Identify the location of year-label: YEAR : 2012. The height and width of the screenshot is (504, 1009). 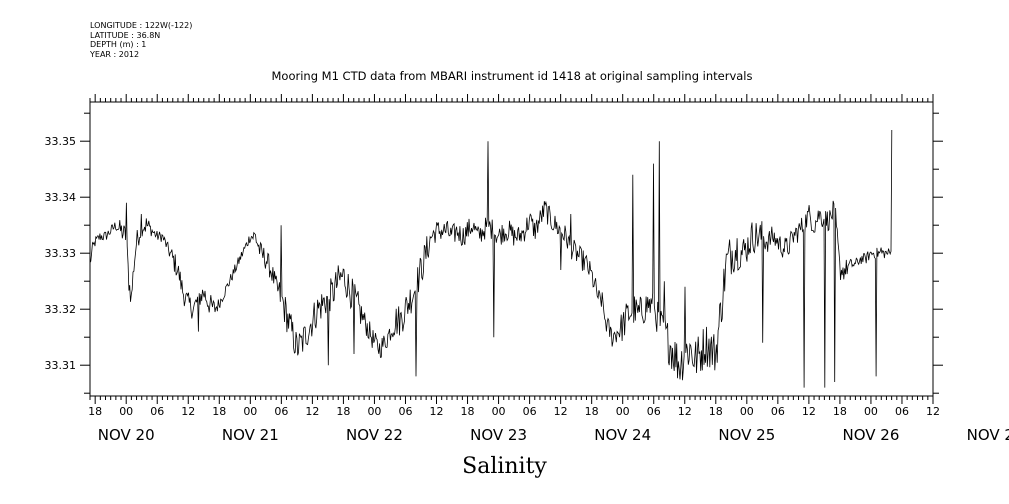
(115, 54).